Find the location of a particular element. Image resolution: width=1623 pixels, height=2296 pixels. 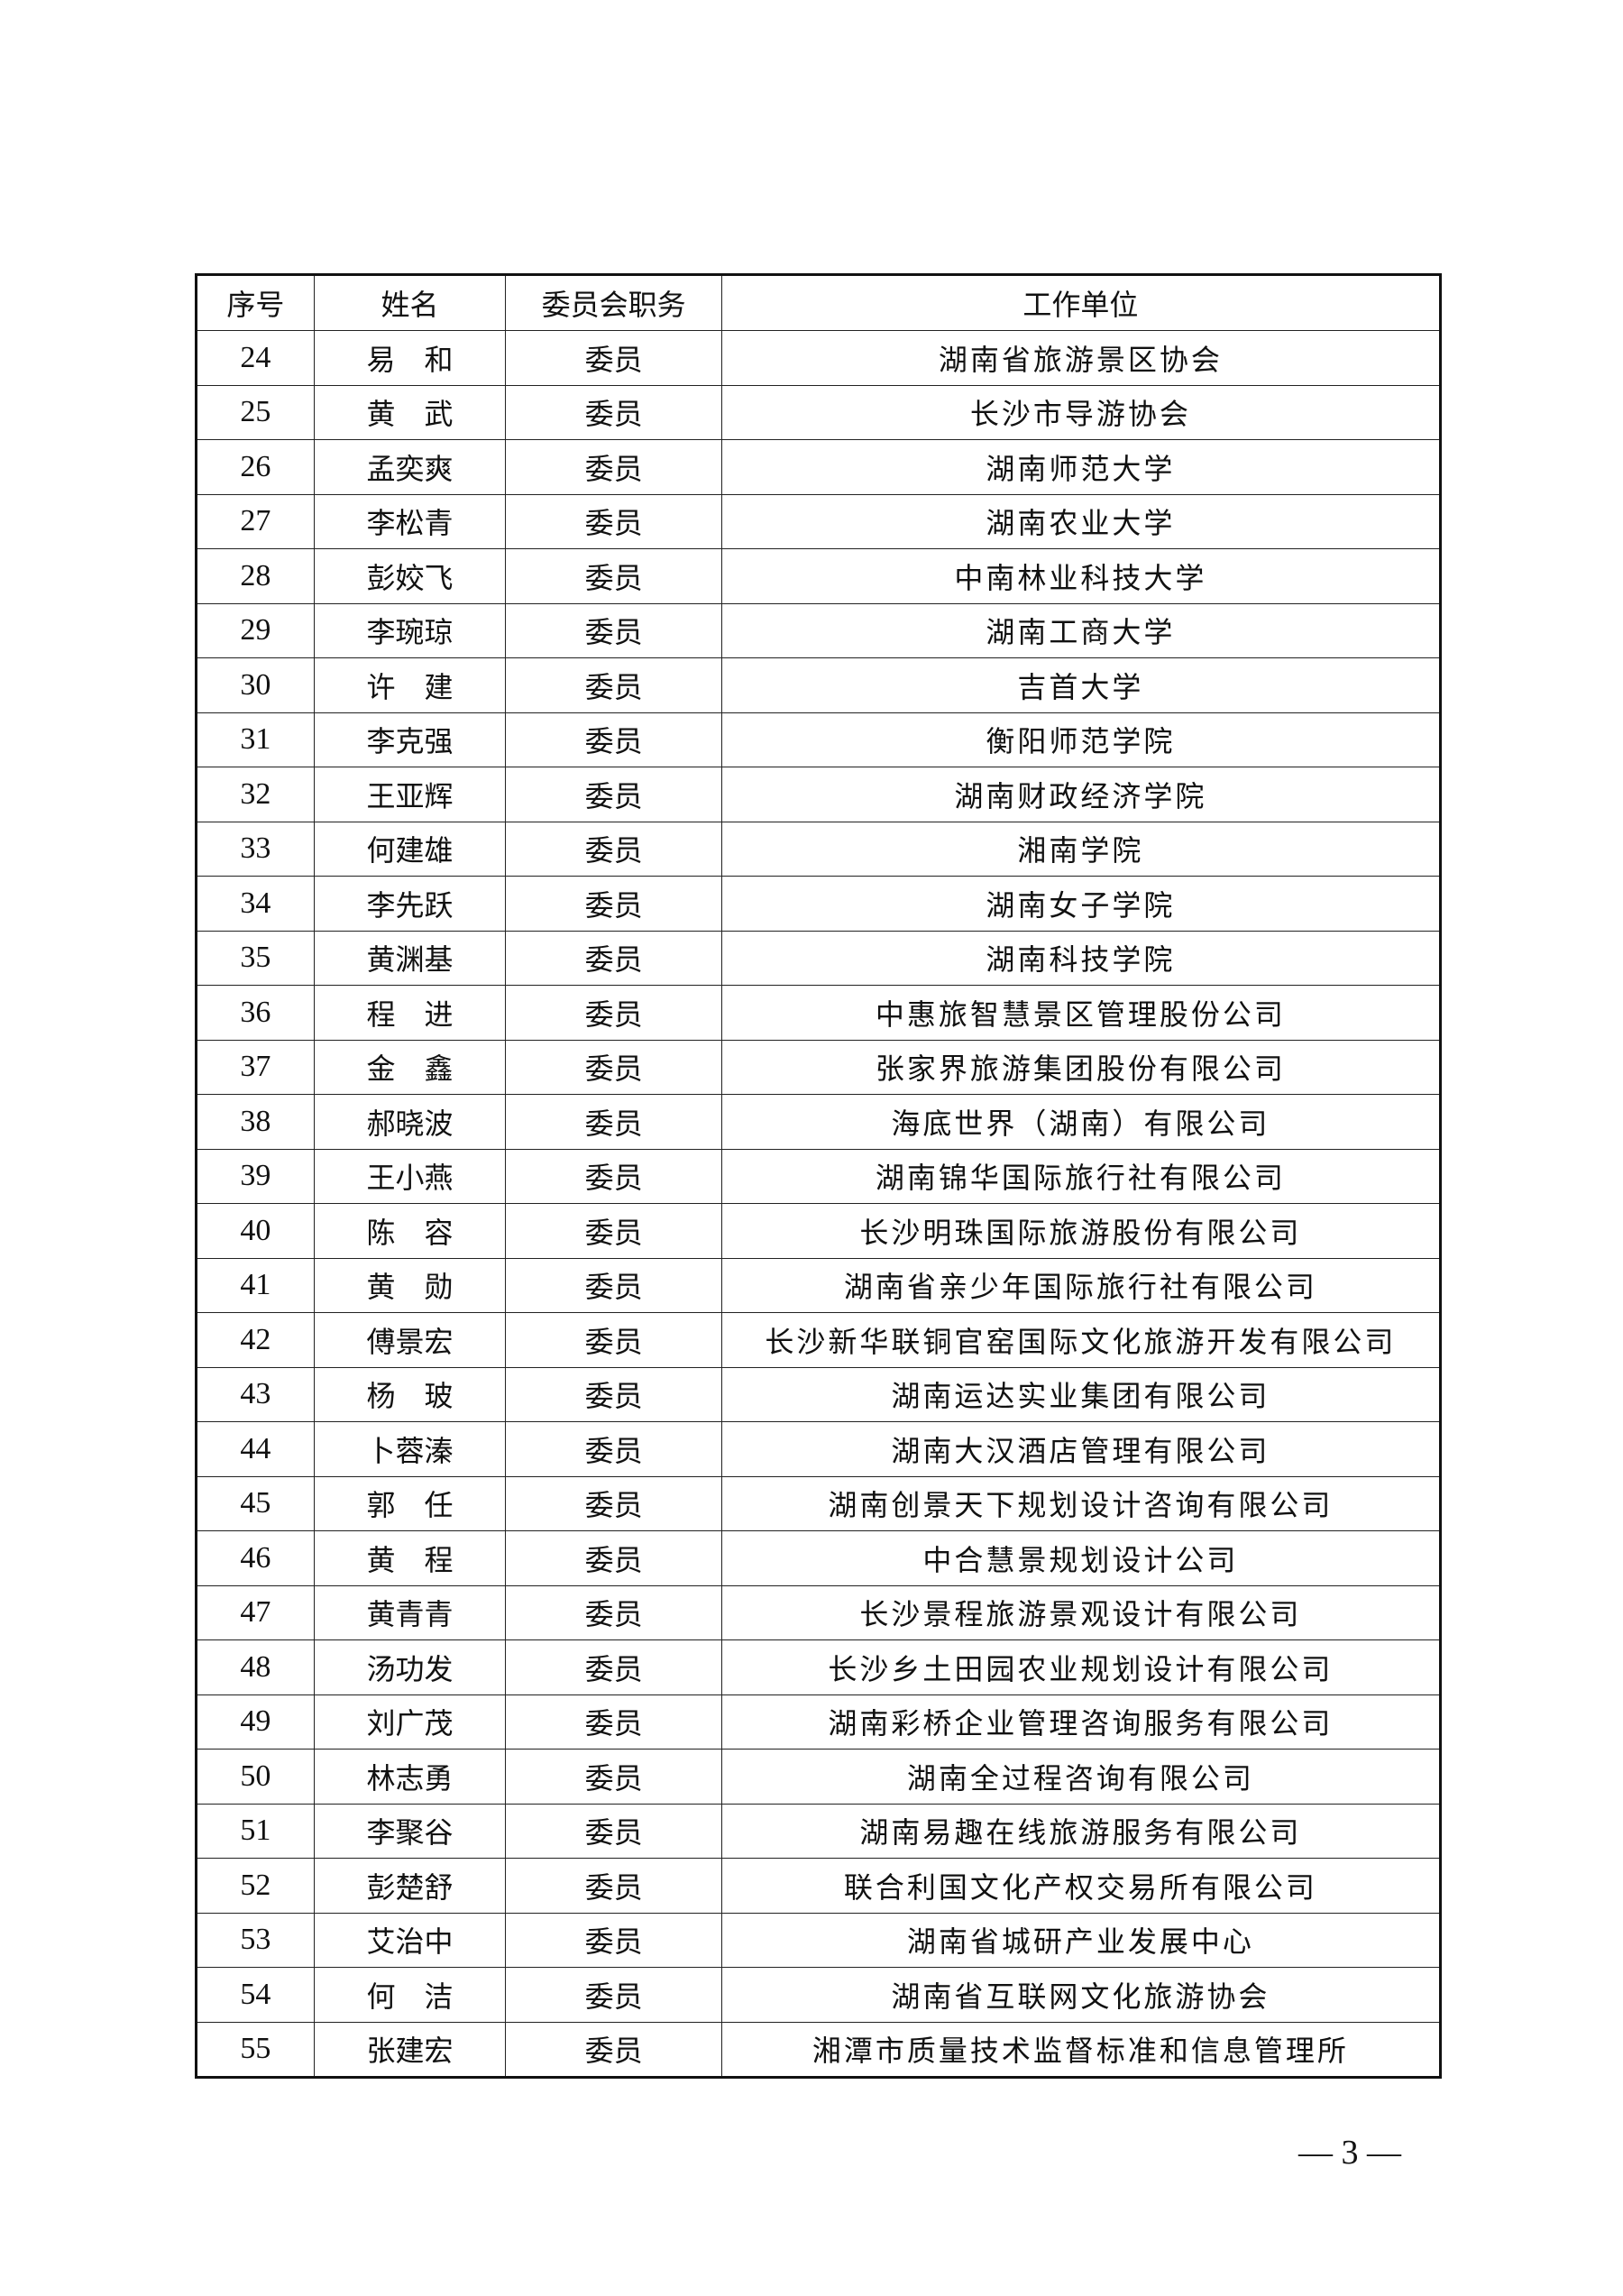

cell-organization: 湖南师范大学 is located at coordinates (1081, 467).